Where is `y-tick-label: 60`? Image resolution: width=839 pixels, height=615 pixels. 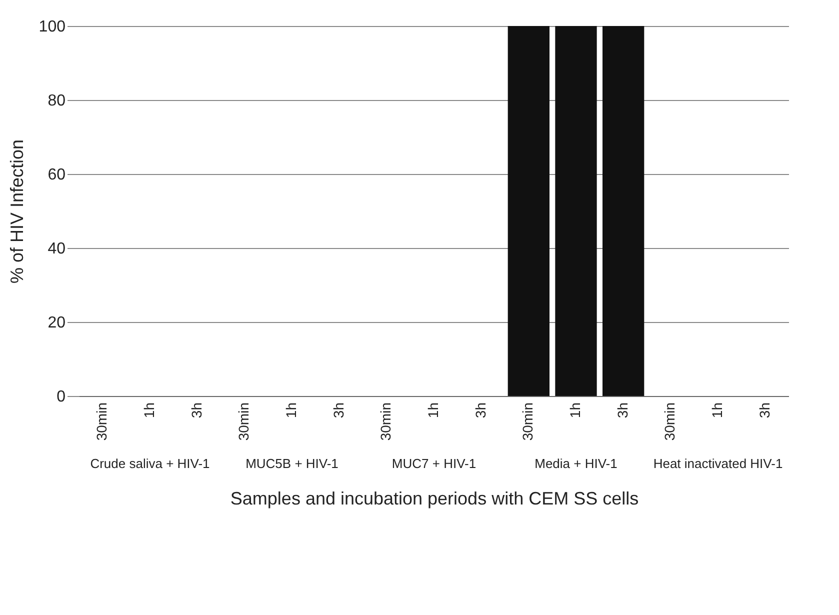 y-tick-label: 60 is located at coordinates (57, 175).